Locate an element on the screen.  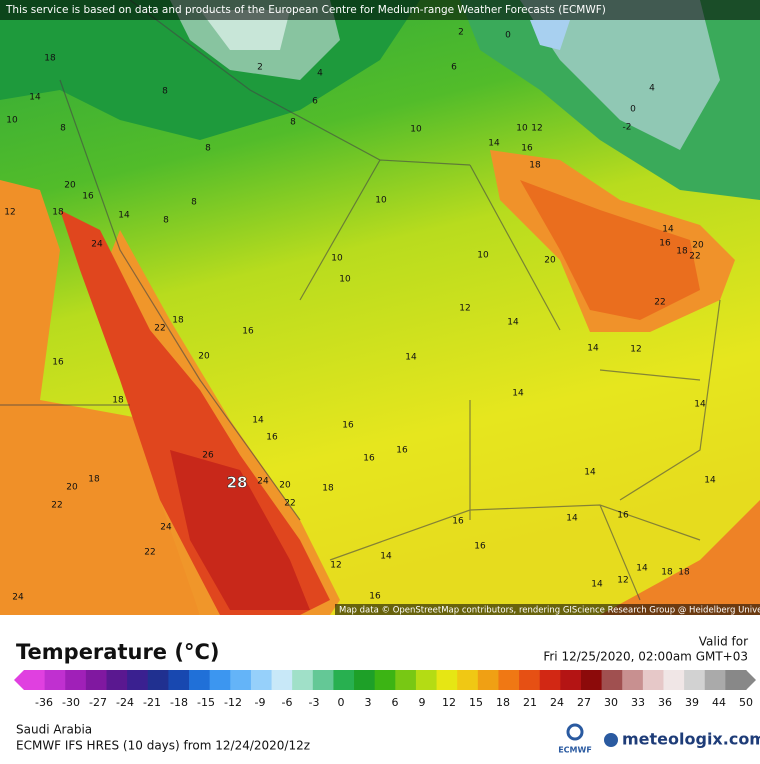
colorbar-tick-label: 30 is located at coordinates (611, 702).